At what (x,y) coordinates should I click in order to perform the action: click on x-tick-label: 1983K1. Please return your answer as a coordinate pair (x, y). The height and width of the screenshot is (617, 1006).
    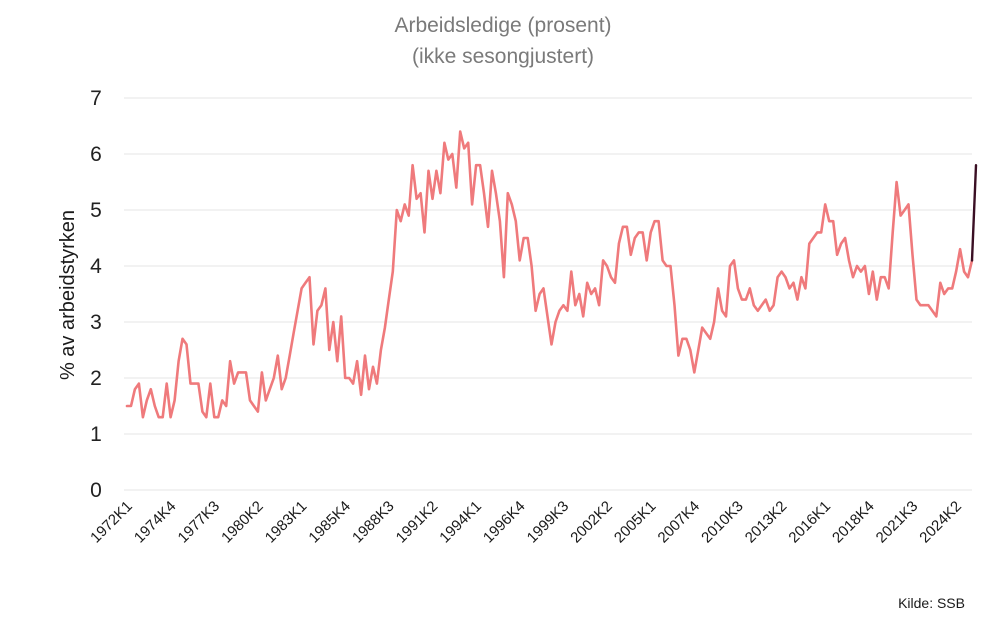
    Looking at the image, I should click on (286, 522).